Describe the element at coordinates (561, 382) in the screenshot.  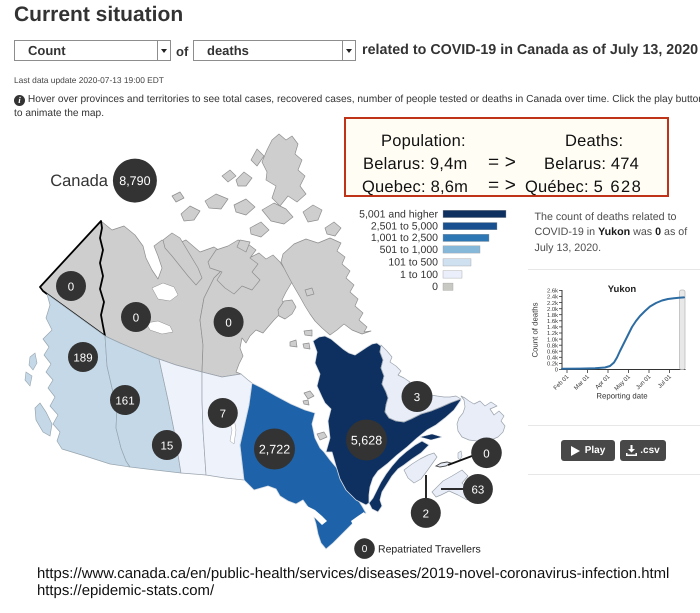
I see `svg-text: Feb 01` at that location.